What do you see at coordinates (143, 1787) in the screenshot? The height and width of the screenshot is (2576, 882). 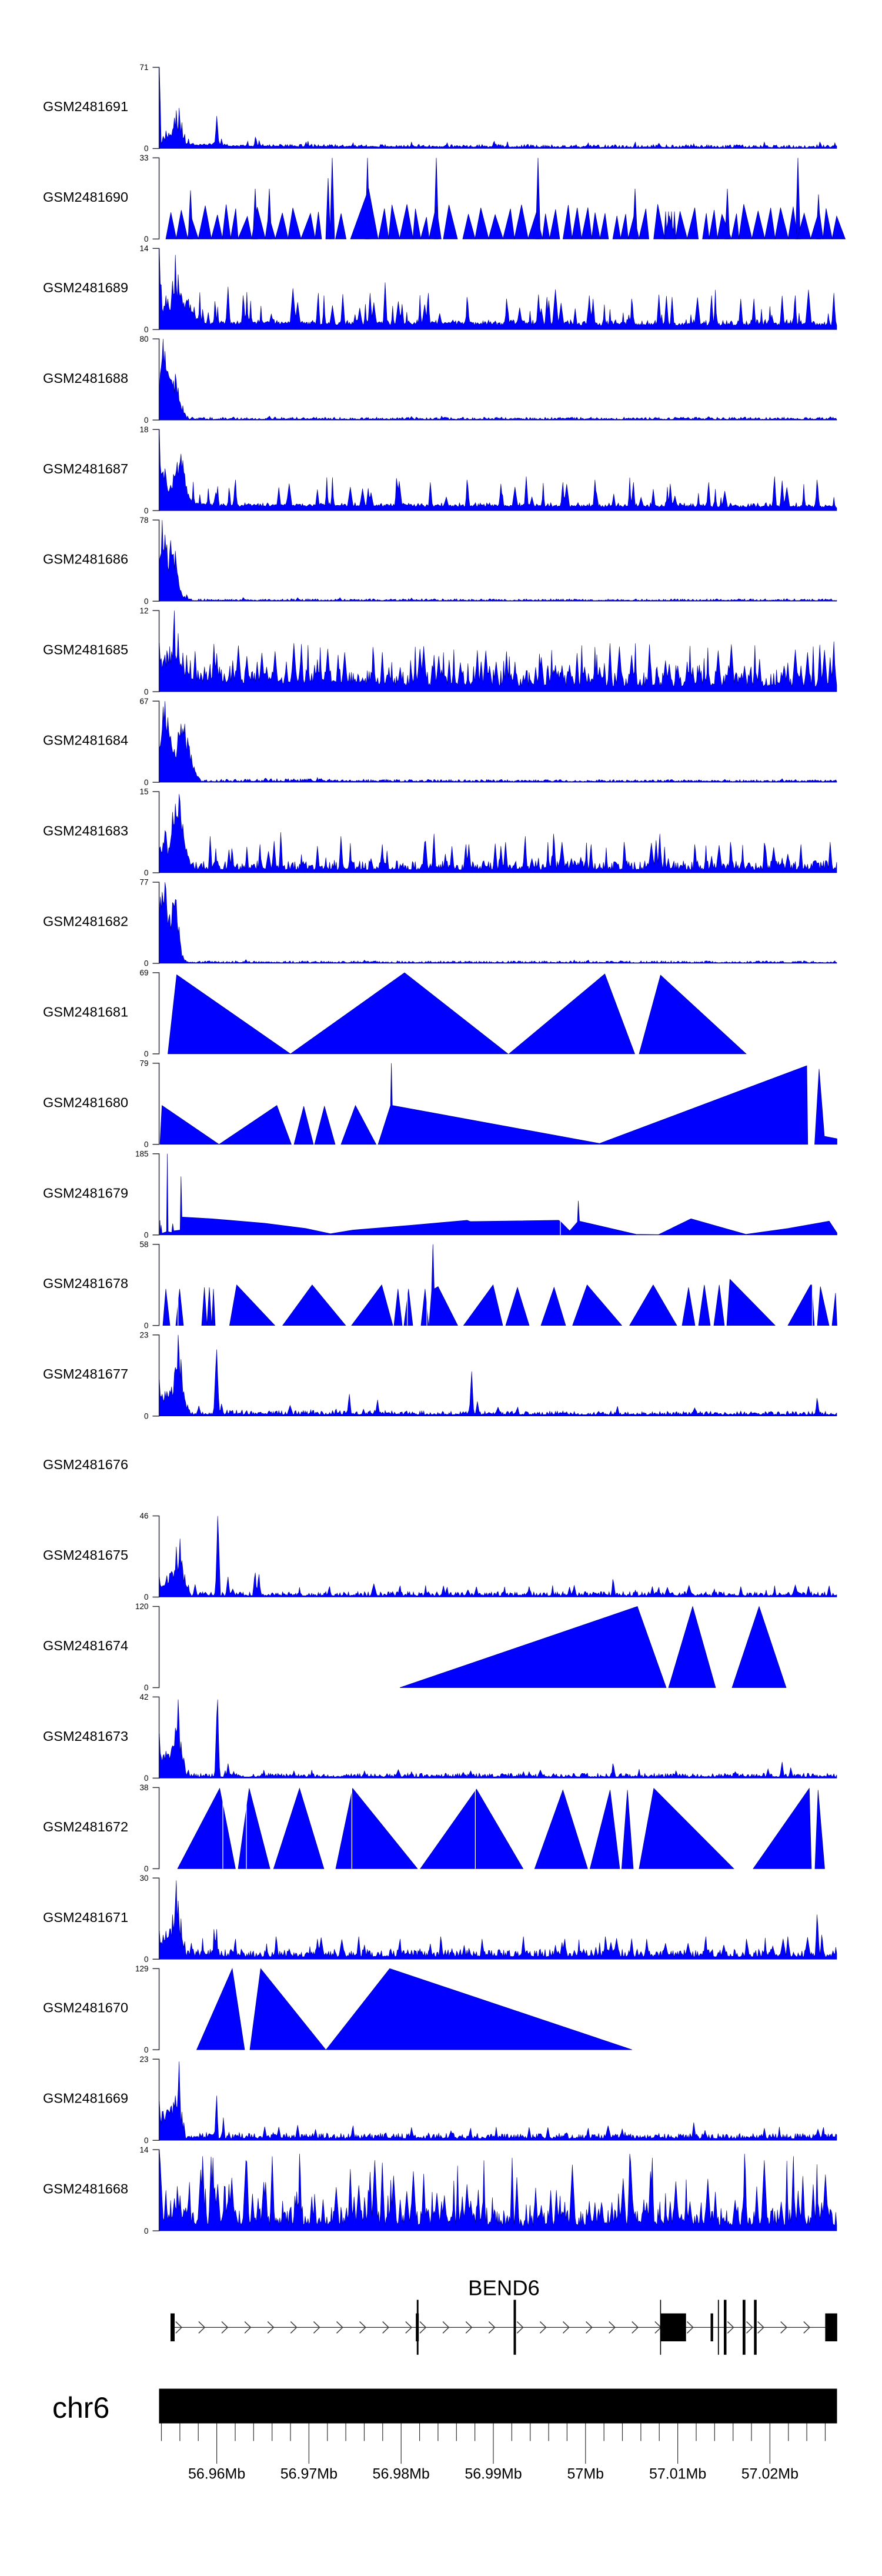 I see `svg-text: 38` at bounding box center [143, 1787].